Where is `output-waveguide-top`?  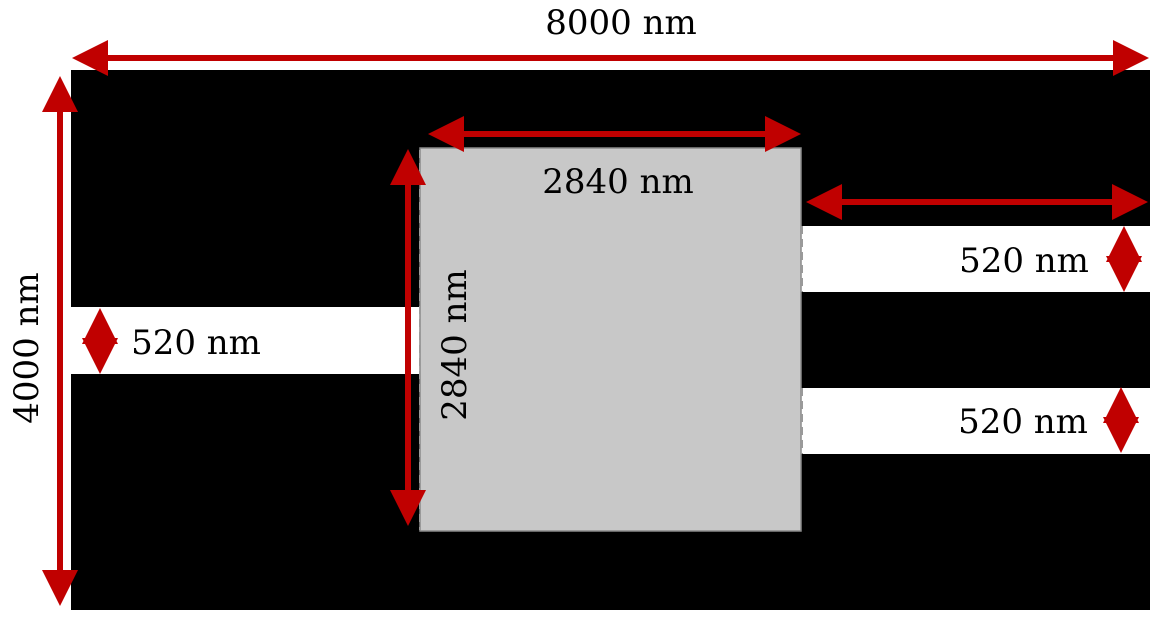 output-waveguide-top is located at coordinates (975, 259).